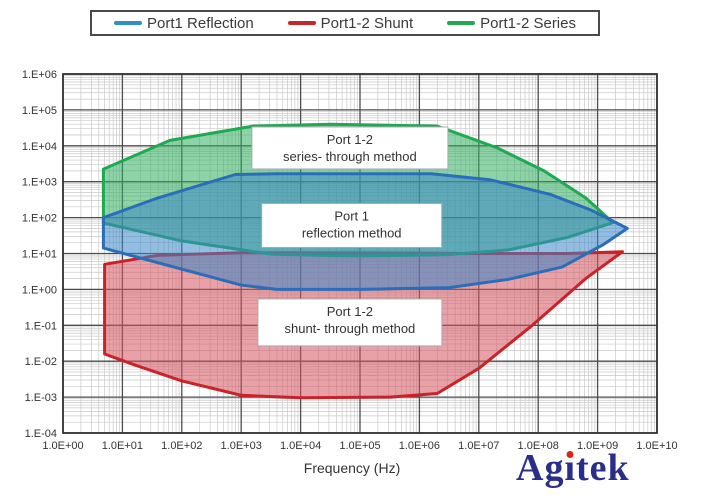 Image resolution: width=720 pixels, height=496 pixels. Describe the element at coordinates (41, 434) in the screenshot. I see `y-tick-label: 1.E-04` at that location.